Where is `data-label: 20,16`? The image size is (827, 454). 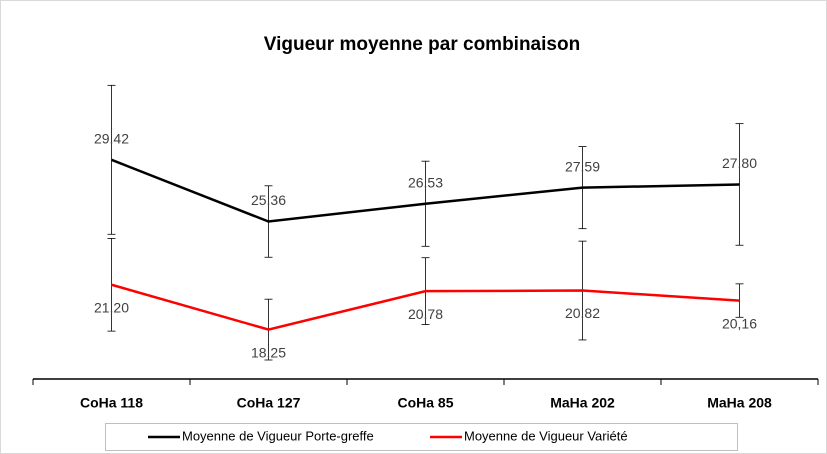 data-label: 20,16 is located at coordinates (739, 323).